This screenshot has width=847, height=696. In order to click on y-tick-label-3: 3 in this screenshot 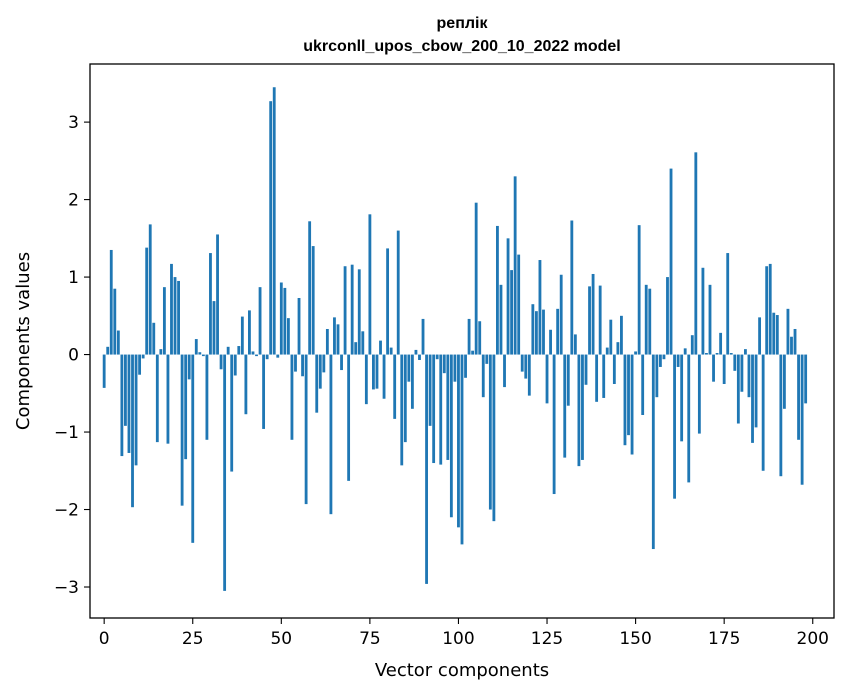, I will do `click(73, 123)`.